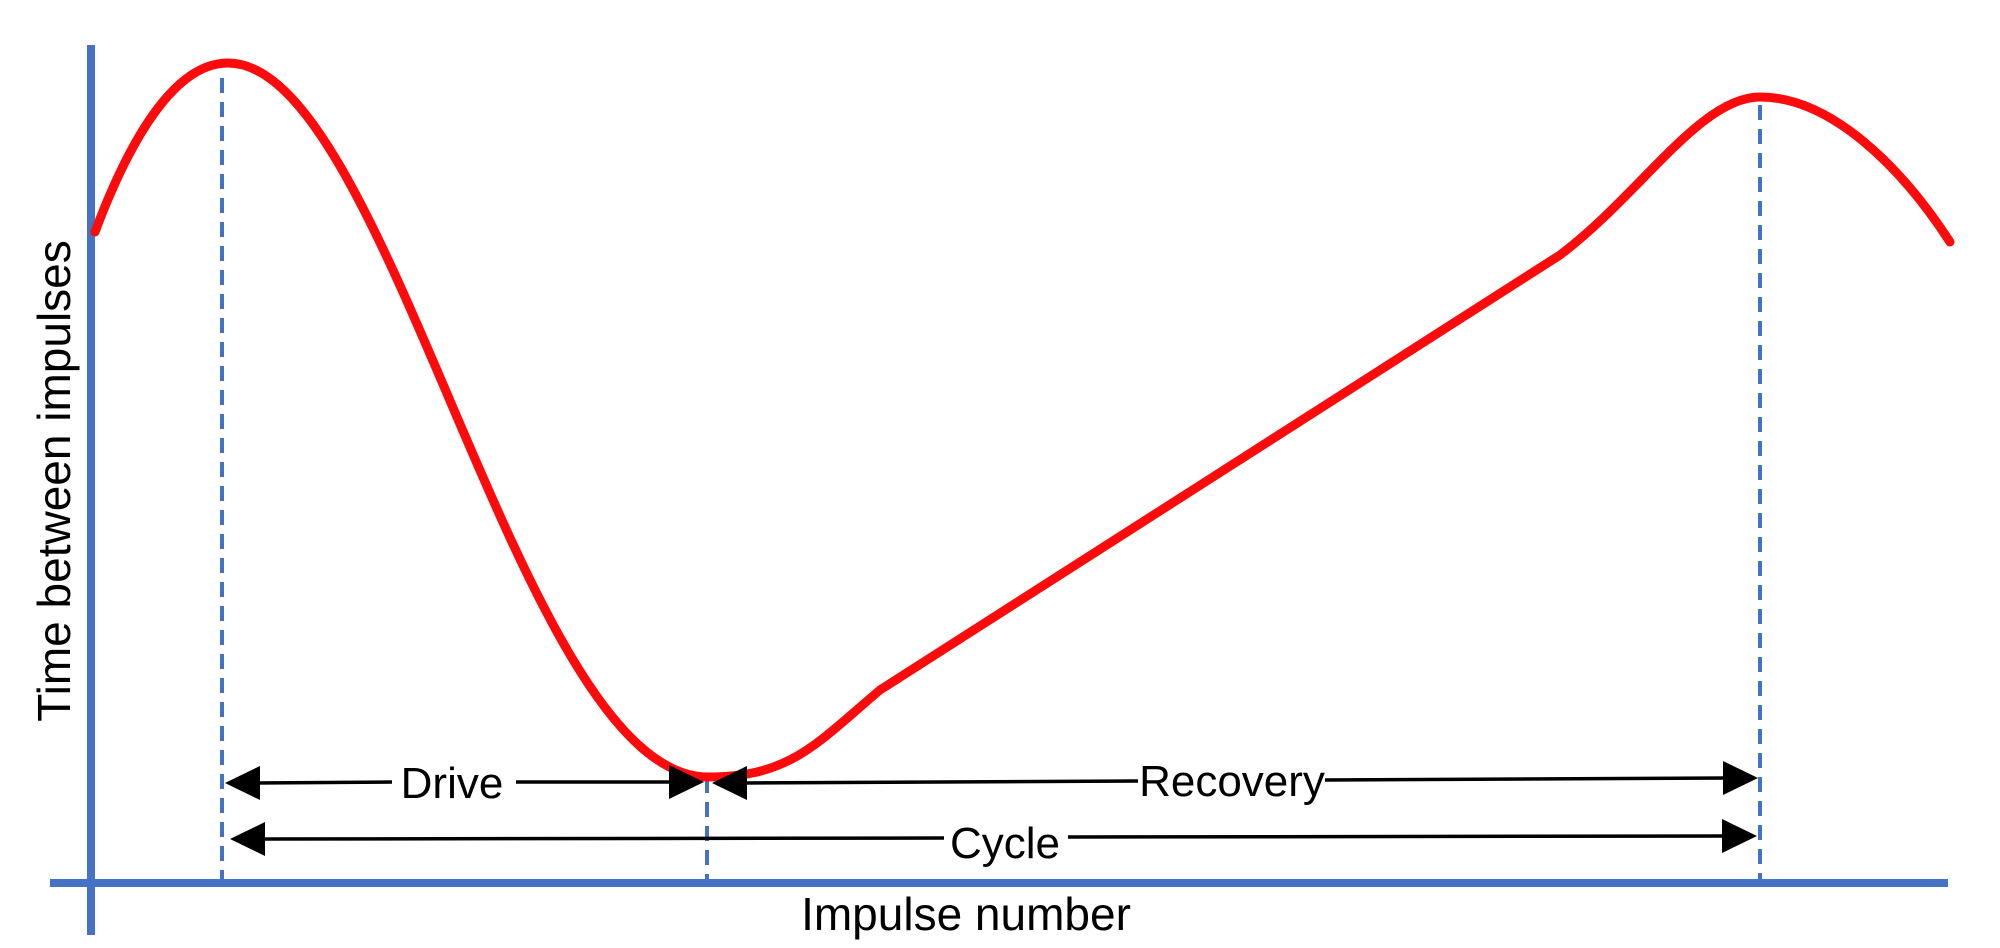 The height and width of the screenshot is (948, 2000). Describe the element at coordinates (242, 783) in the screenshot. I see `drive-arrowhead-left-icon` at that location.